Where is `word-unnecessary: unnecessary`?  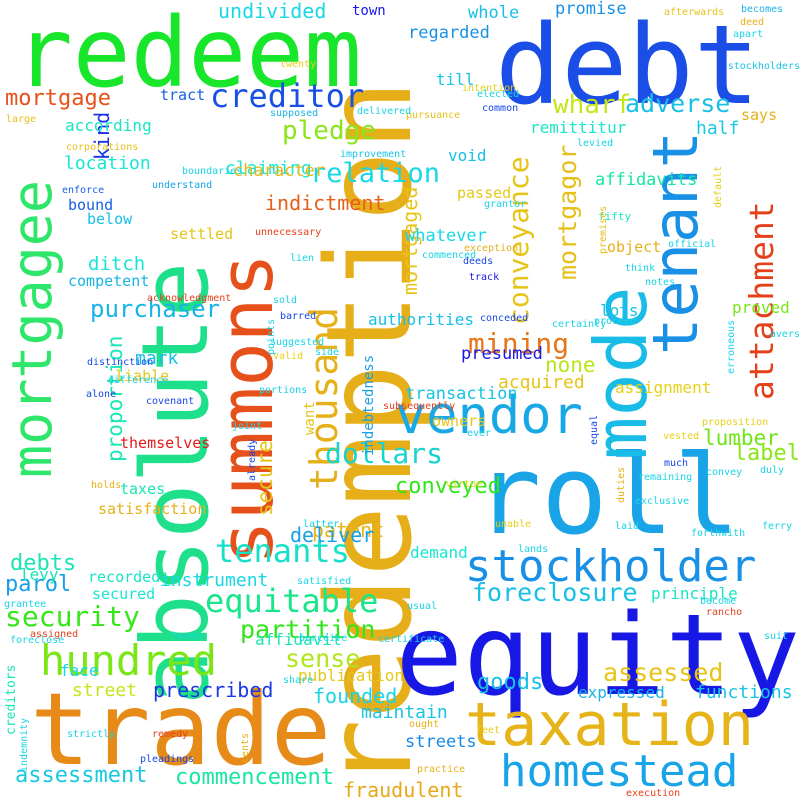
word-unnecessary: unnecessary is located at coordinates (288, 232).